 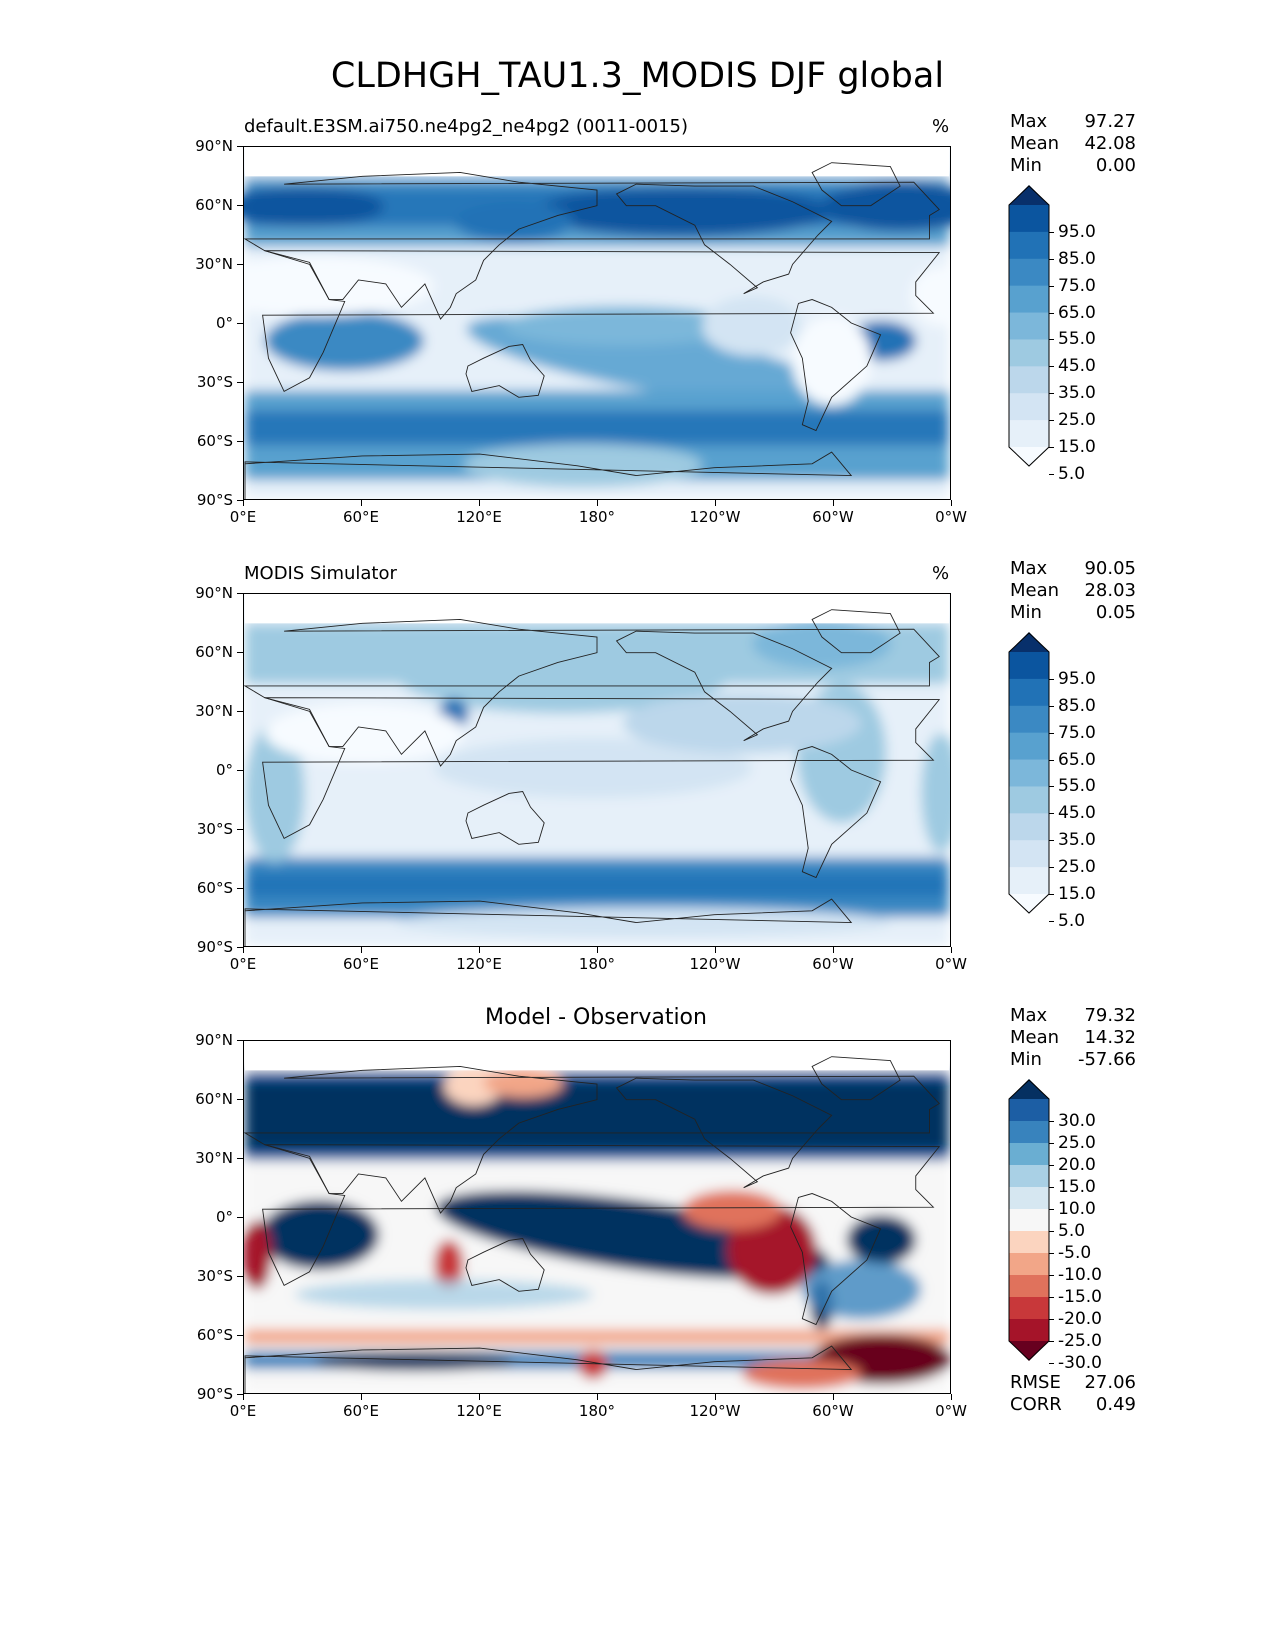 What do you see at coordinates (1077, 420) in the screenshot?
I see `colorbar-label: 25.0` at bounding box center [1077, 420].